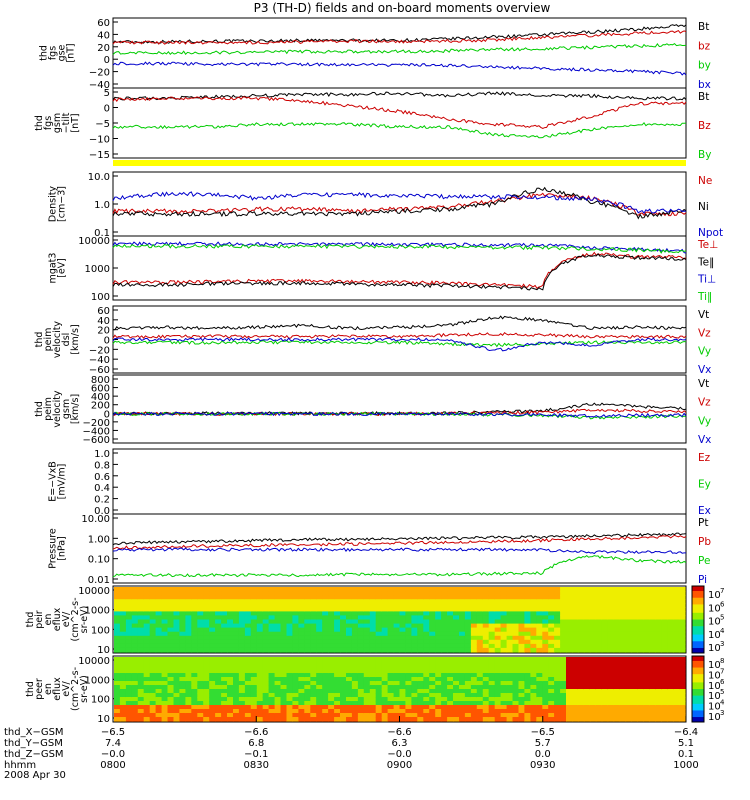  Describe the element at coordinates (698, 698) in the screenshot. I see `colorbar-step` at that location.